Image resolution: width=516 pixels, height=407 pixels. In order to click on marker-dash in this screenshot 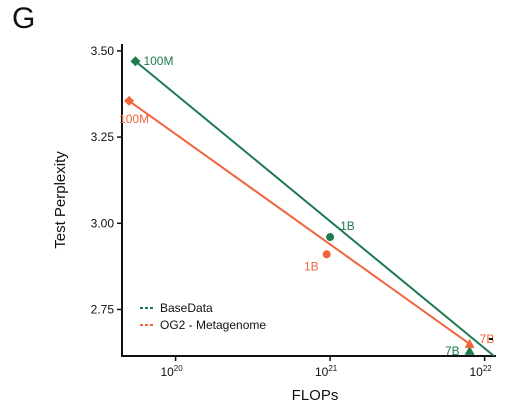, I will do `click(491, 339)`.